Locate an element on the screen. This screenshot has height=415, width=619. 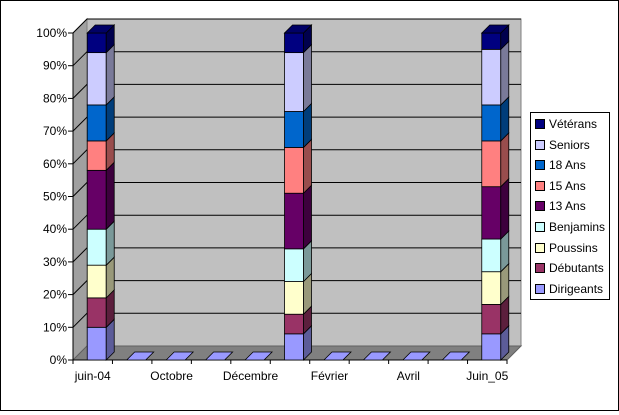
legend-label: Seniors is located at coordinates (569, 144).